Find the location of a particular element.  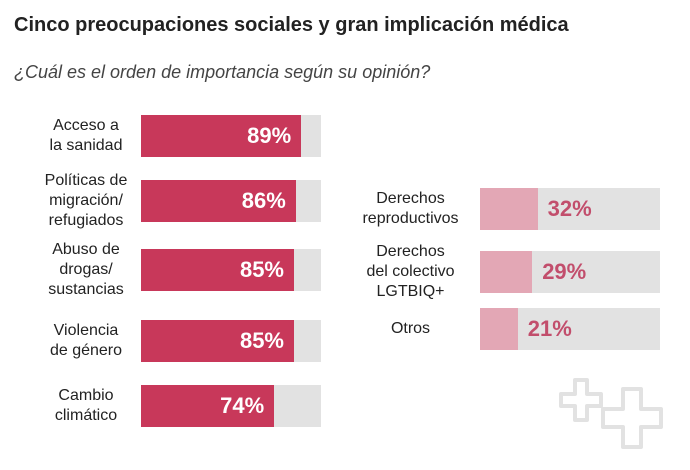

category-label: Derechos reproductivos is located at coordinates (410, 208).